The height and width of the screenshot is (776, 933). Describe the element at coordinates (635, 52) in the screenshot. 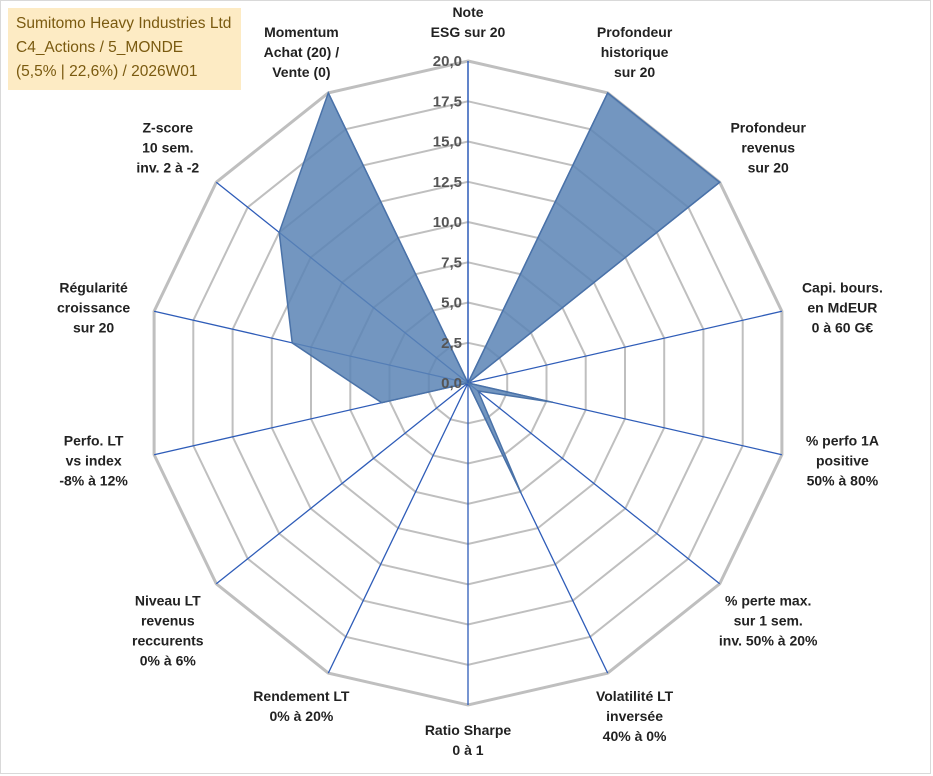

I see `axis-label: Profondeur historique sur 20` at that location.